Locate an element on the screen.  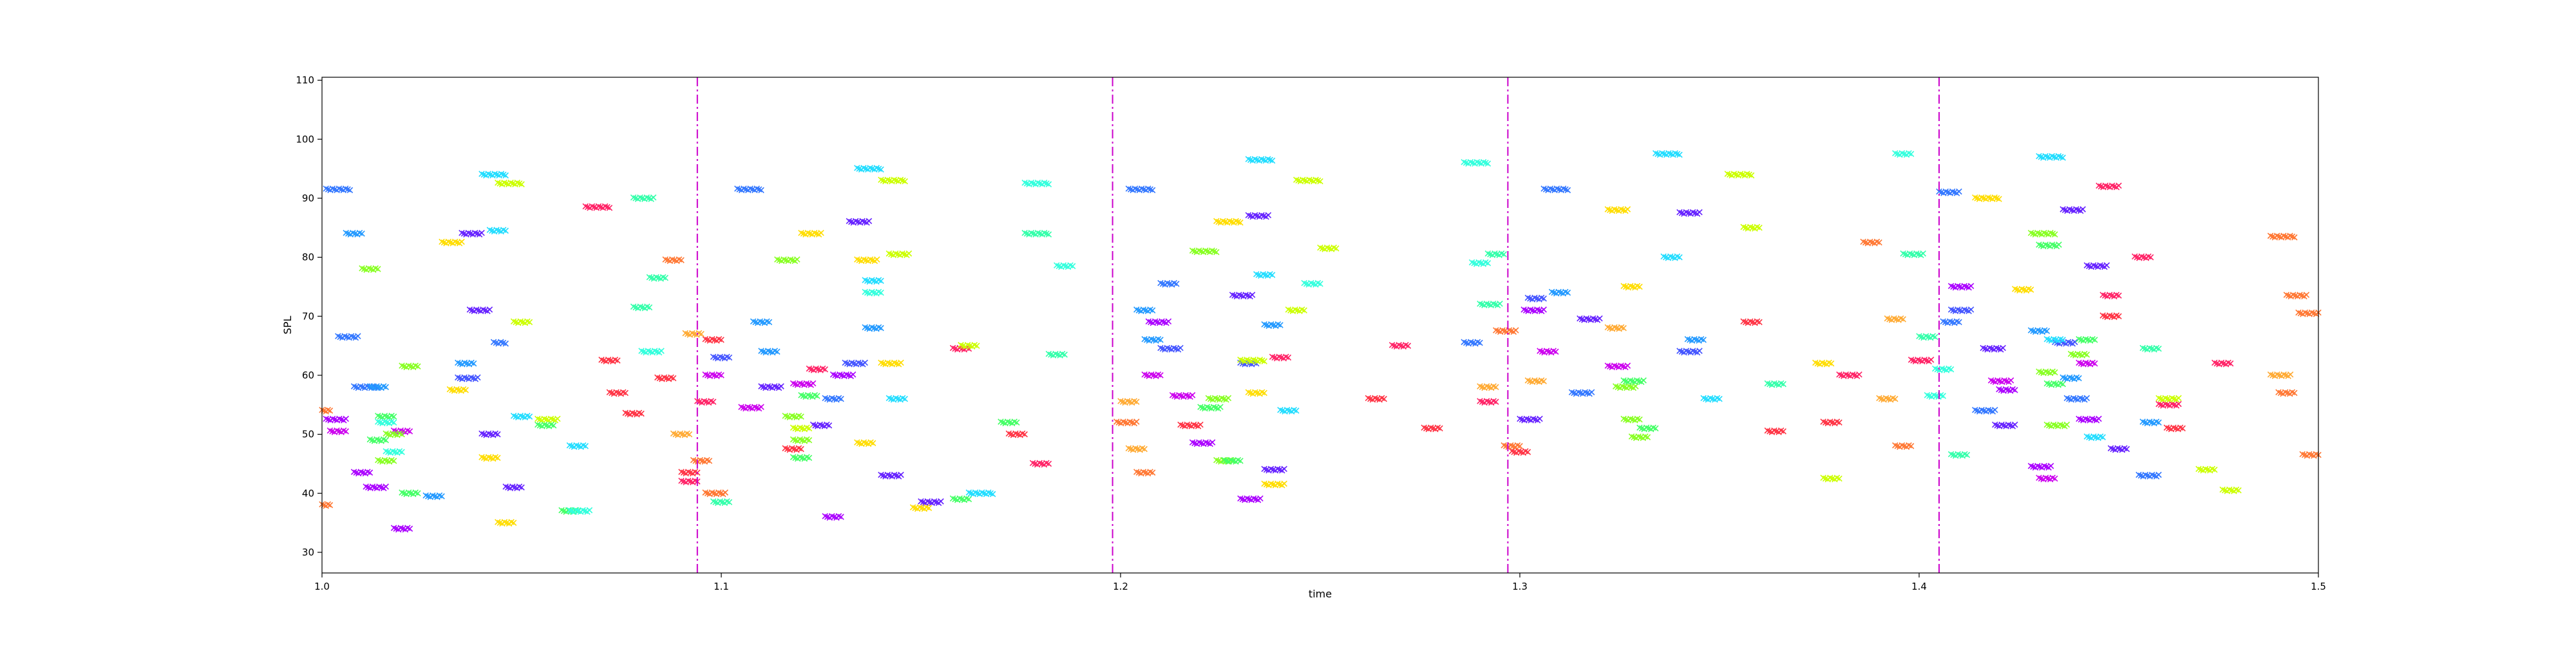
x-axis: 1.0 1.1 1.2 1.3 1.4 1.5 is located at coordinates (1320, 582).